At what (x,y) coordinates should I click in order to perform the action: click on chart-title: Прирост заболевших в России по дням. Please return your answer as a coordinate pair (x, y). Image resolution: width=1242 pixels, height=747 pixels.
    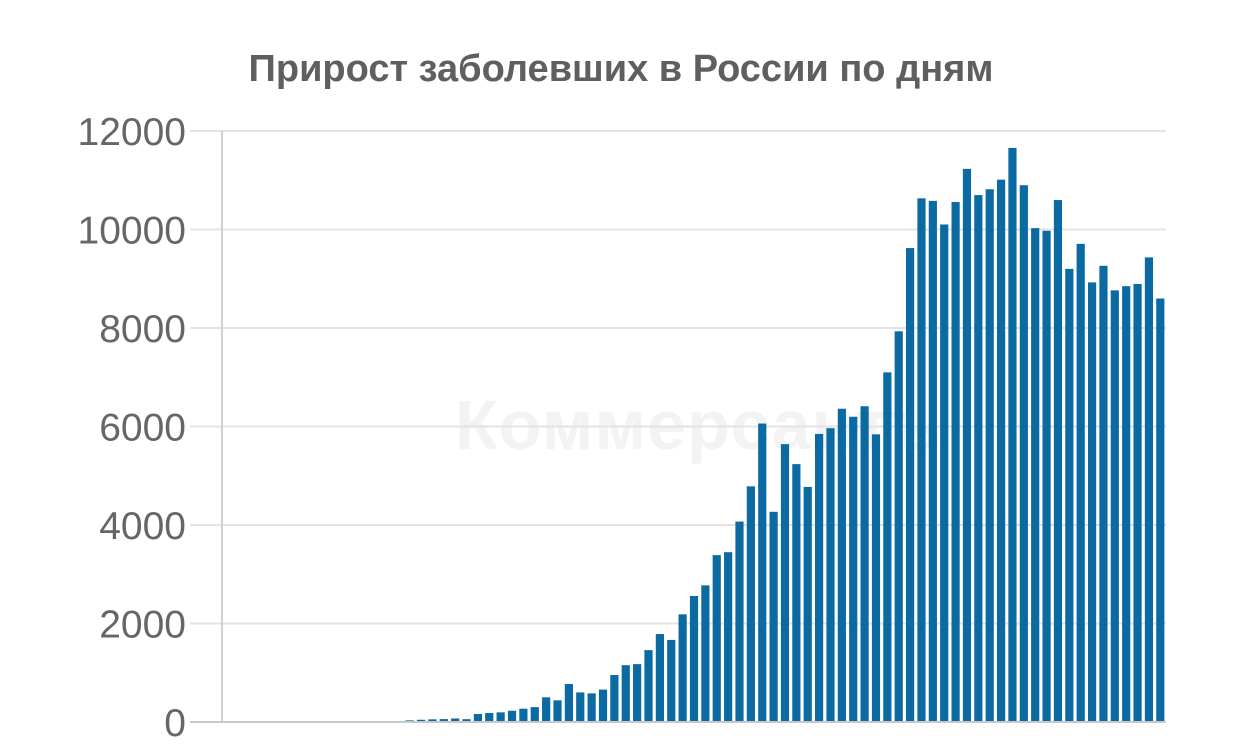
    Looking at the image, I should click on (621, 69).